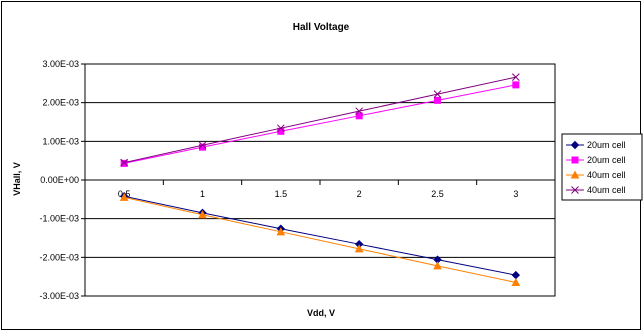  What do you see at coordinates (320, 124) in the screenshot?
I see `series-2-line` at bounding box center [320, 124].